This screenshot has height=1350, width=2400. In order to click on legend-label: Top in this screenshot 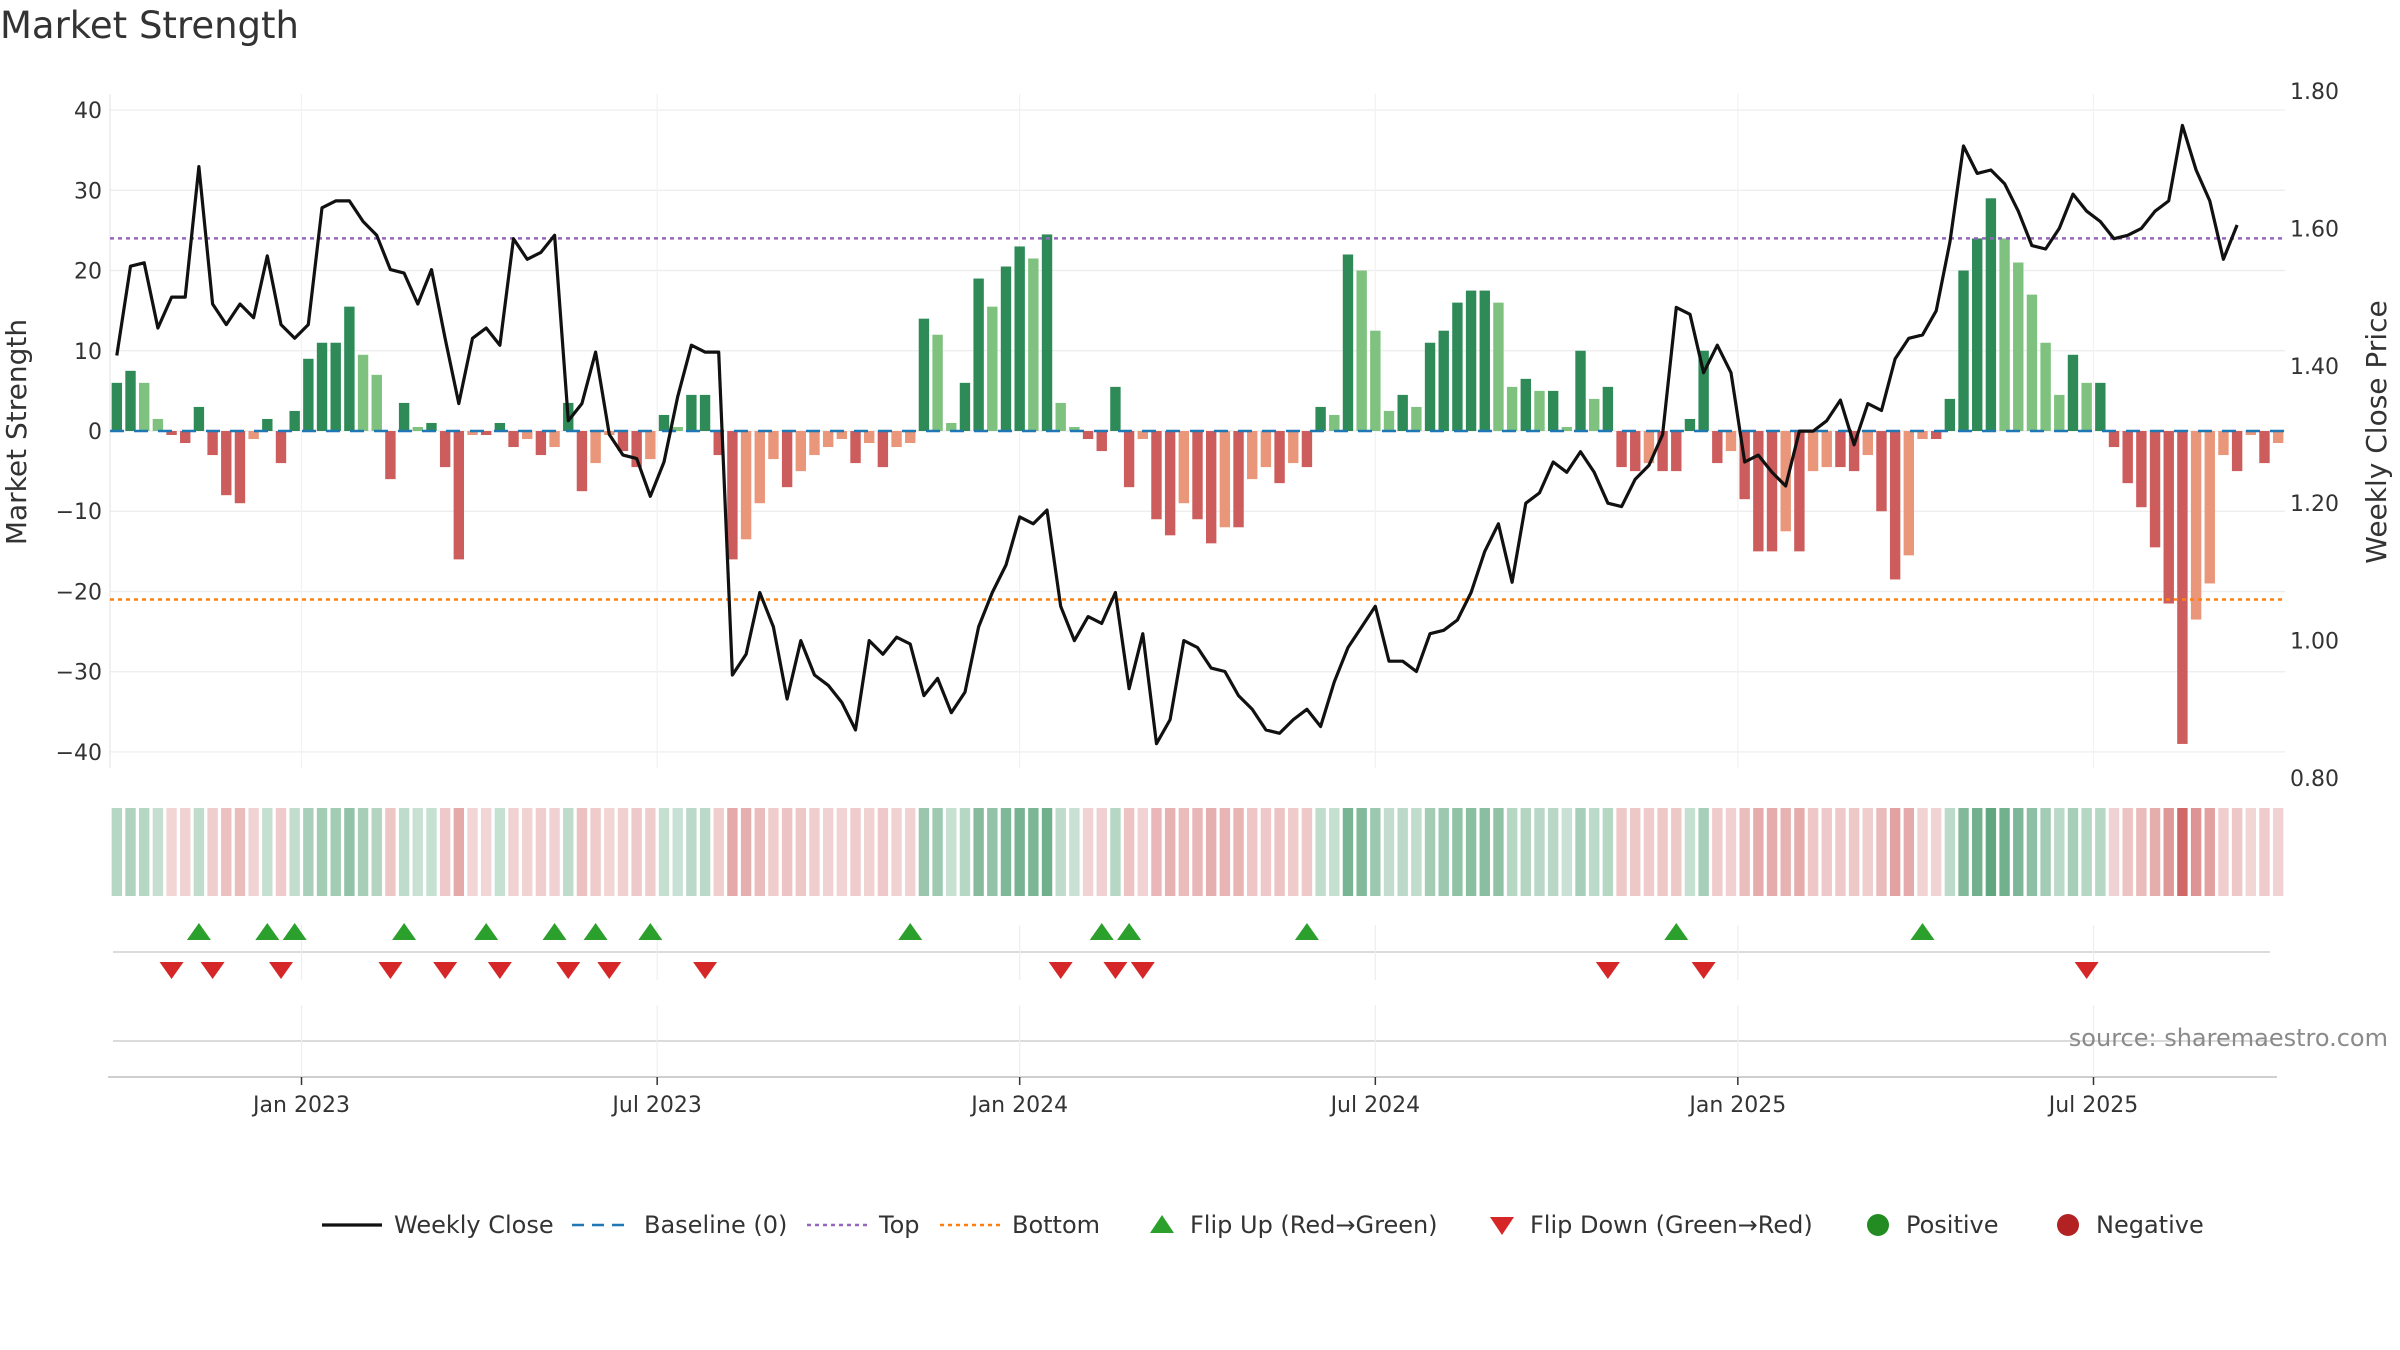, I will do `click(899, 1225)`.